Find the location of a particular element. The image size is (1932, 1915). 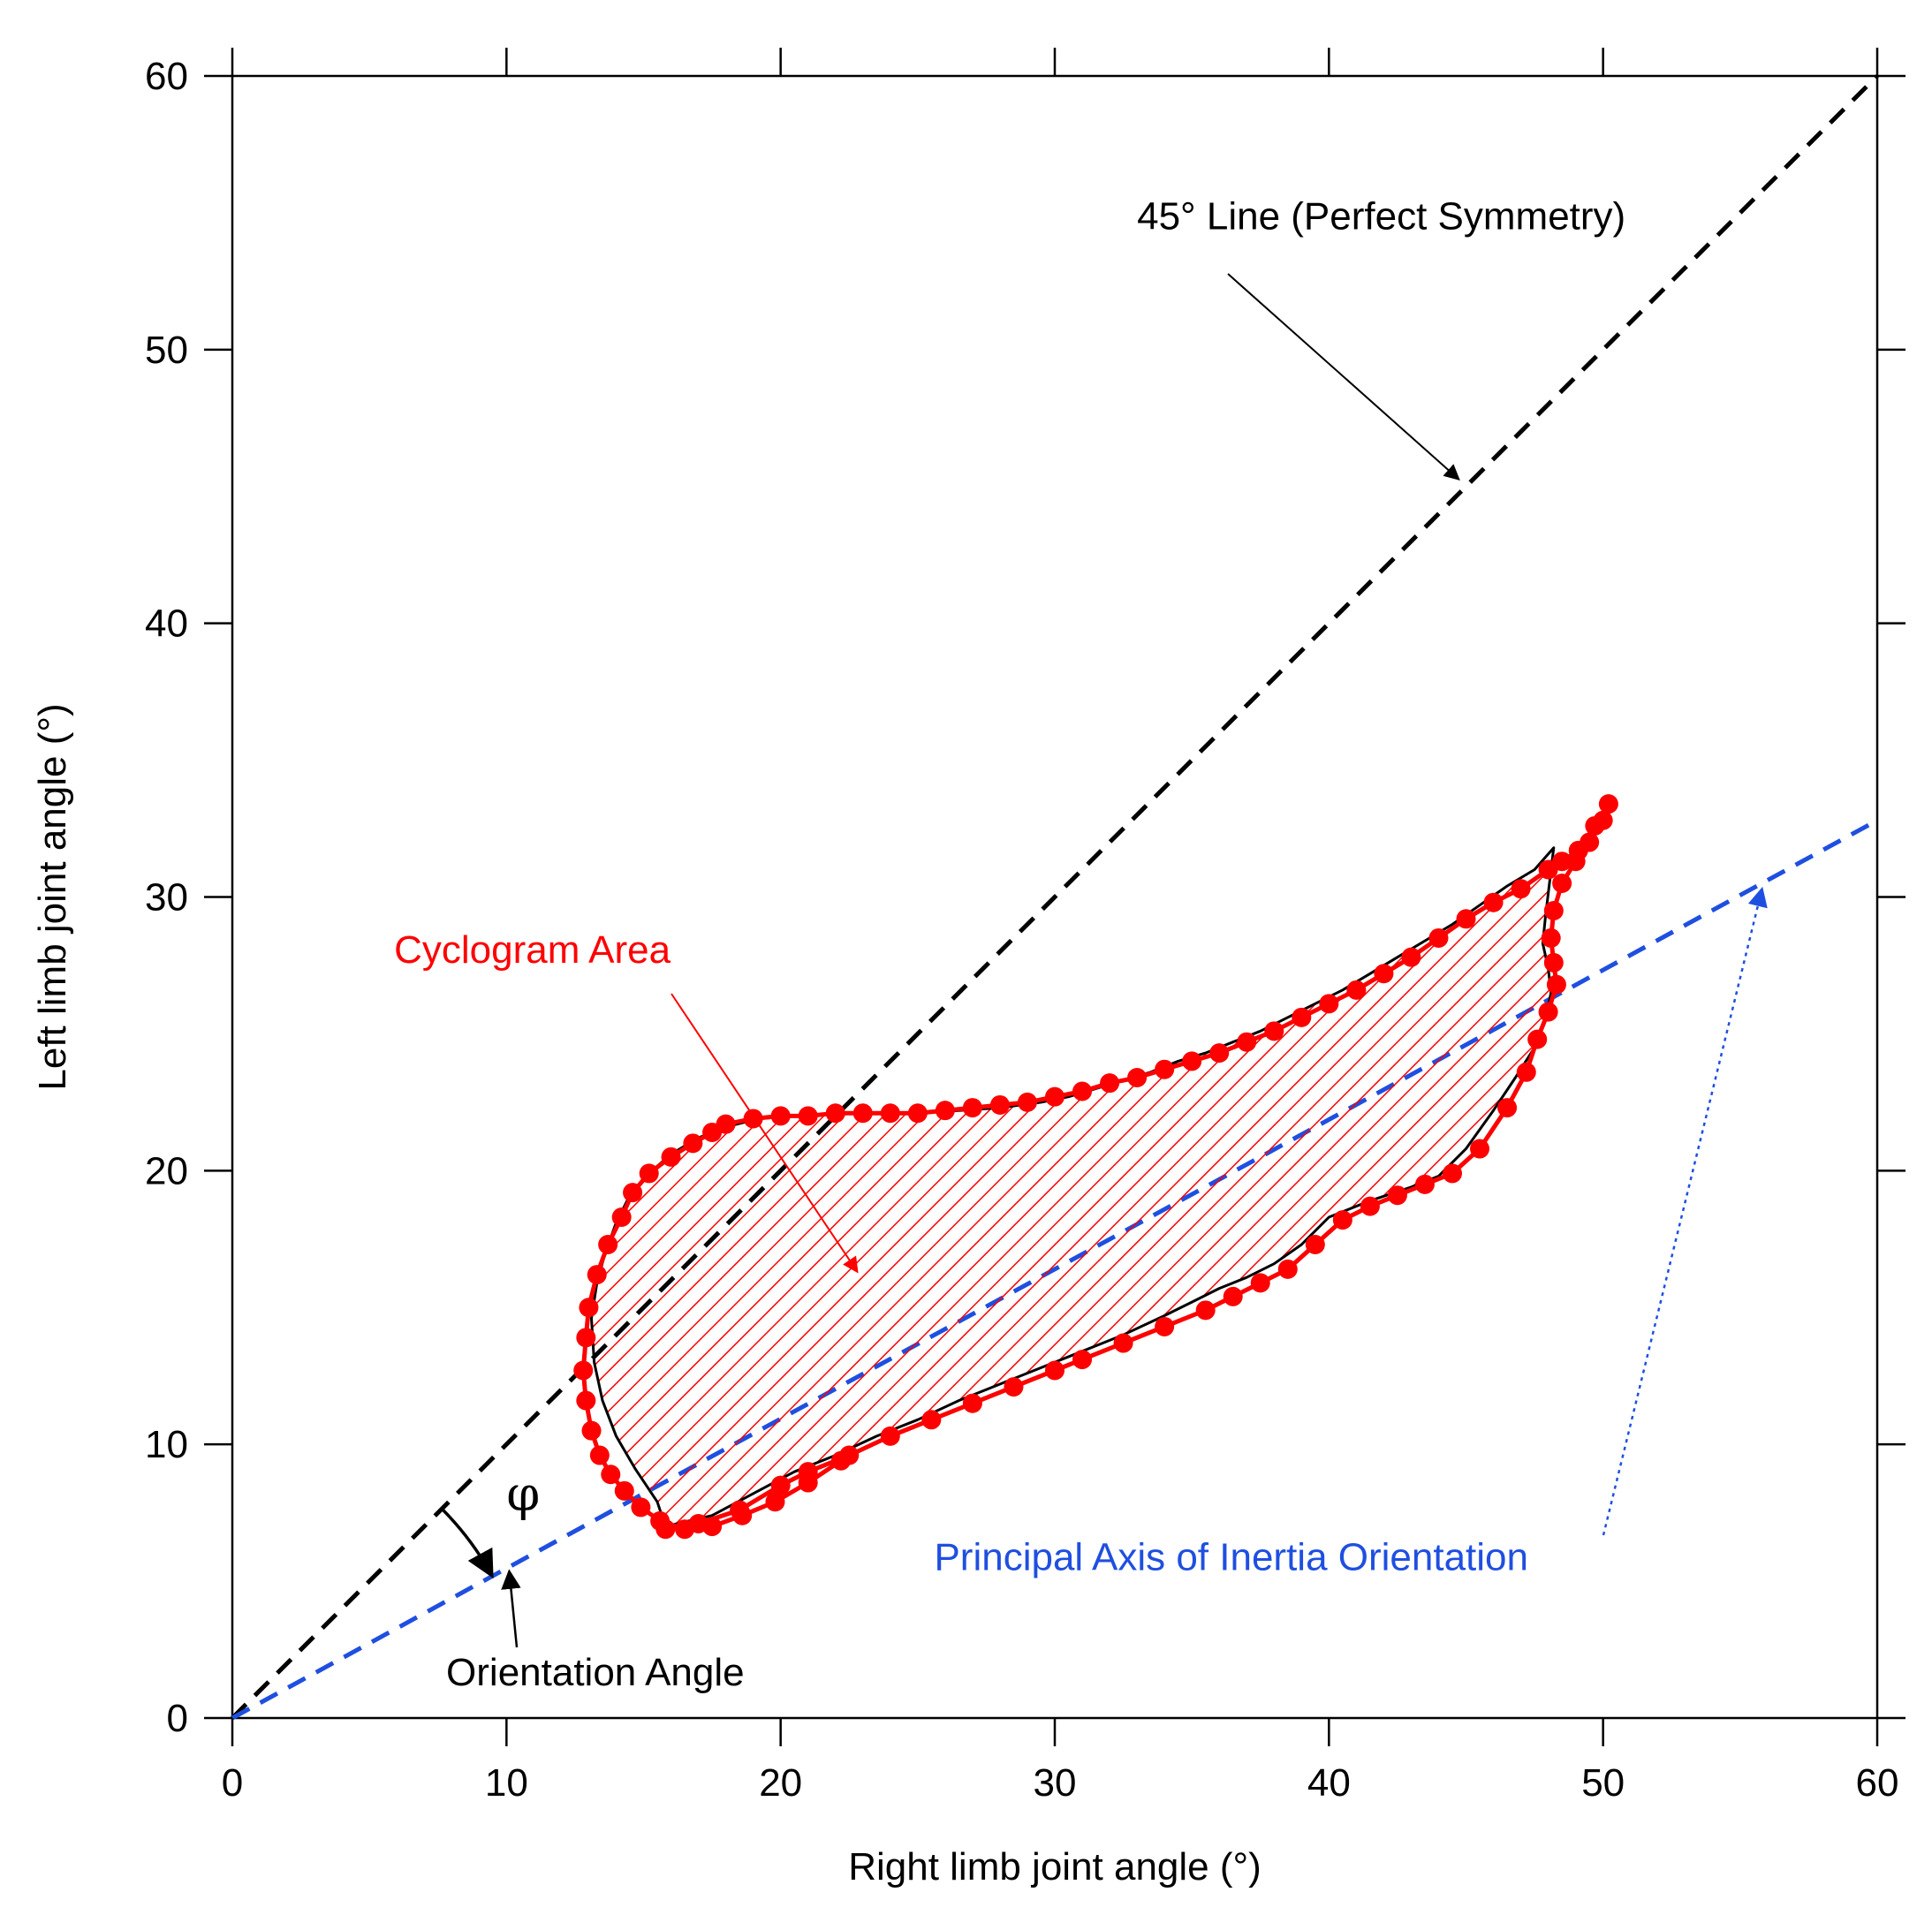

x-tick-label: 60 is located at coordinates (1878, 1783).